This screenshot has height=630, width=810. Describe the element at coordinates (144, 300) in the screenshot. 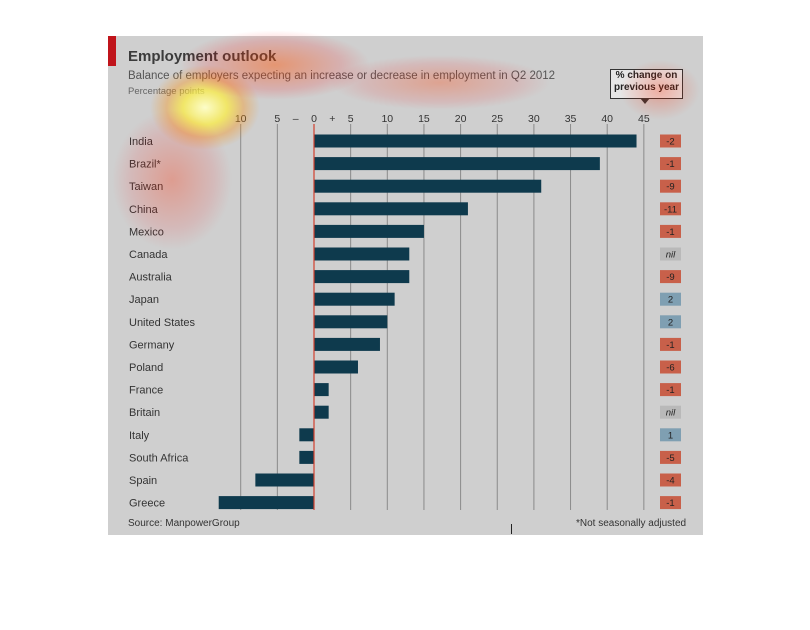

I see `category-label: Japan` at that location.